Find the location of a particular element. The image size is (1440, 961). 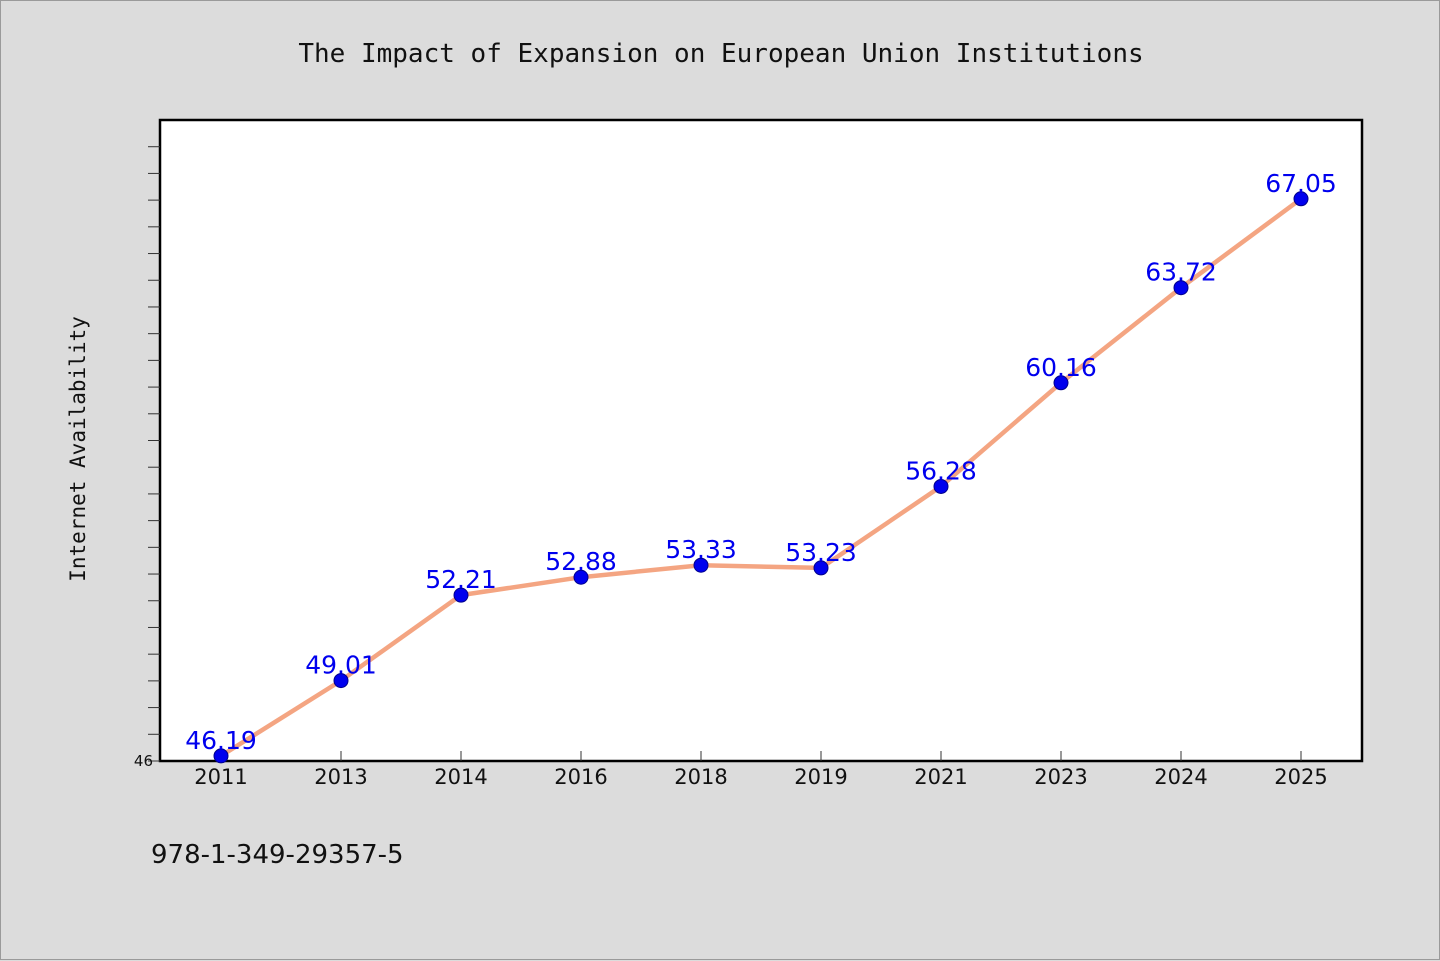

x-tick-label: 2014 is located at coordinates (460, 777).